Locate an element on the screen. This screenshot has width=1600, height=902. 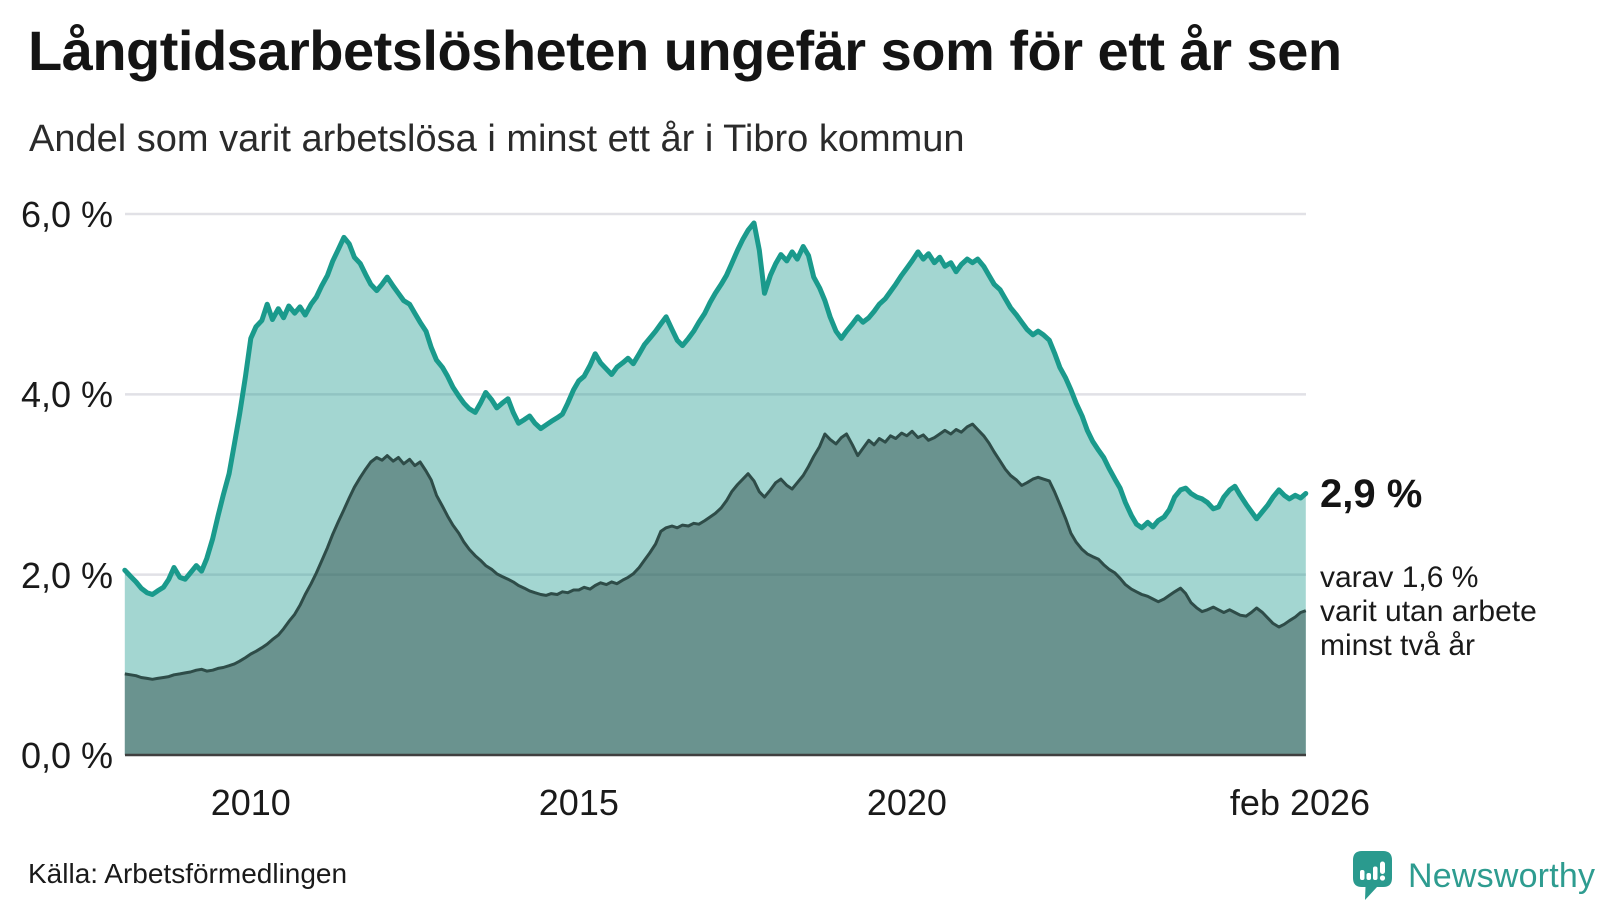
annotation-two-year-line3: minst två år is located at coordinates (1398, 645).